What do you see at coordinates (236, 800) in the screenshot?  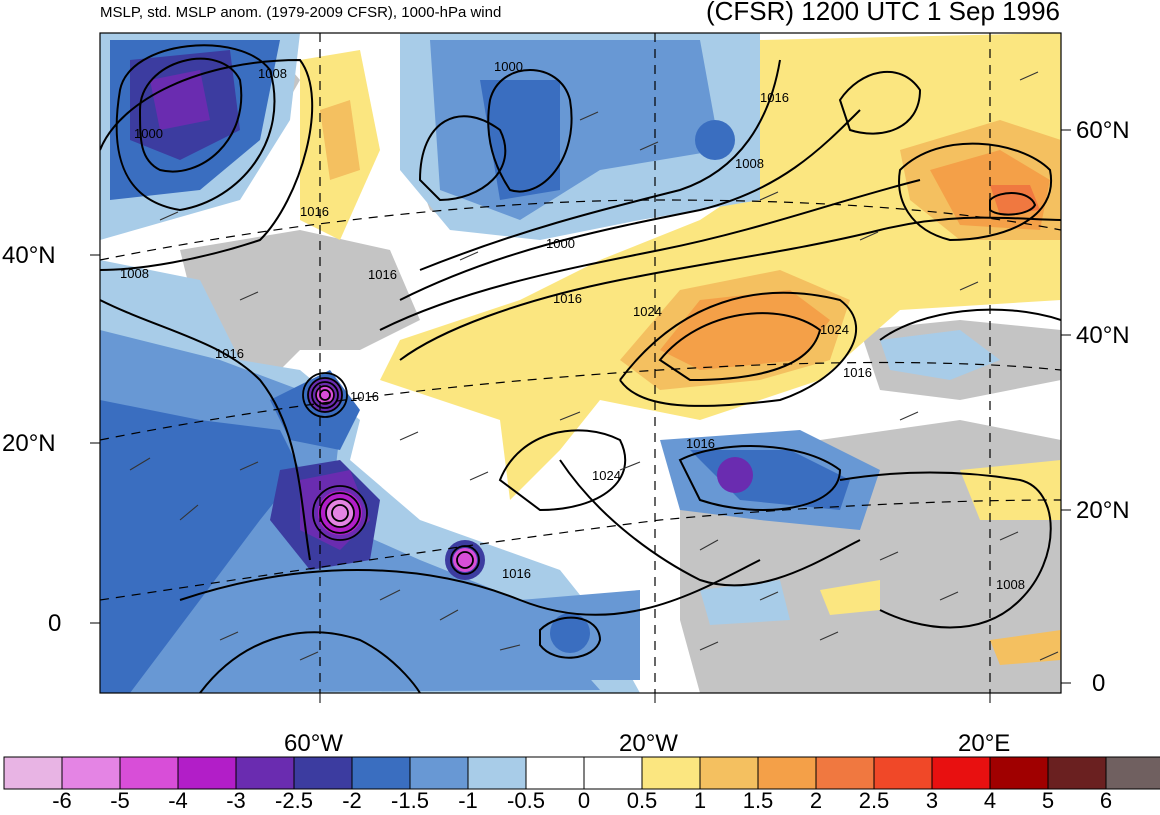 I see `colorbar-label: -3` at bounding box center [236, 800].